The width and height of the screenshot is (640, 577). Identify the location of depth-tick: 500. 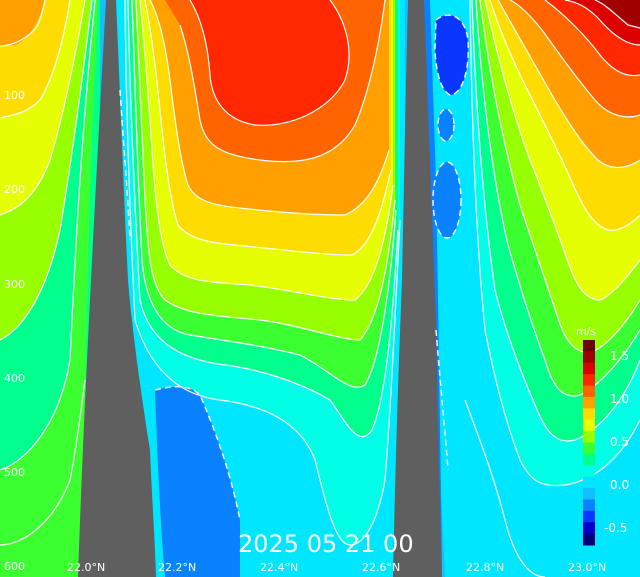
(14, 472).